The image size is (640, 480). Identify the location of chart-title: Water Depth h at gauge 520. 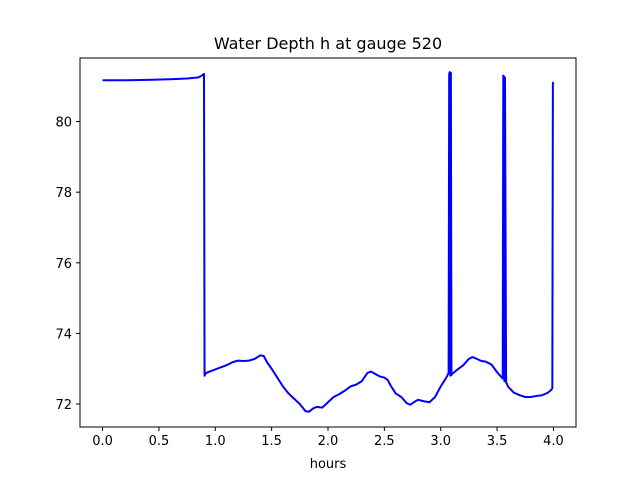
(328, 43).